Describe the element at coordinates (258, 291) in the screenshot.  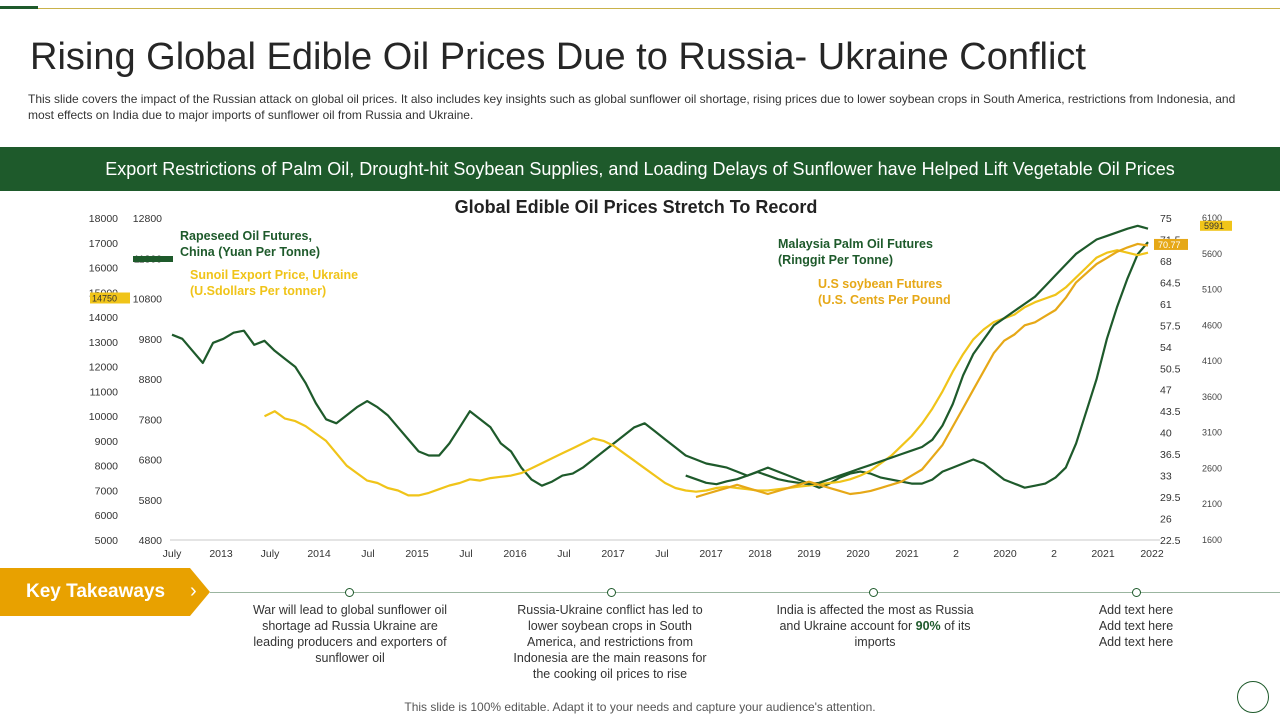
I see `legend-label: (U.Sdollars Per tonner)` at that location.